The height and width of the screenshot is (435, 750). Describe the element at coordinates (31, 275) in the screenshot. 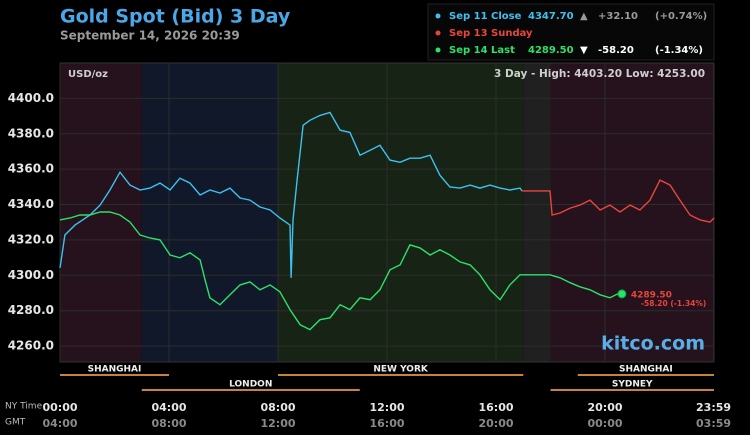

I see `y-tick-label: 4300.0` at that location.